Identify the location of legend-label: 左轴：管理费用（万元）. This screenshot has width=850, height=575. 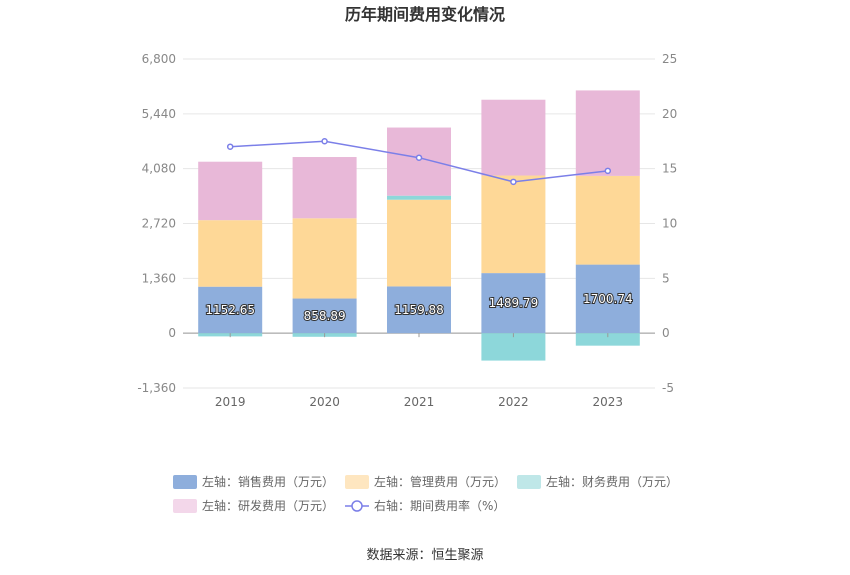
(440, 481).